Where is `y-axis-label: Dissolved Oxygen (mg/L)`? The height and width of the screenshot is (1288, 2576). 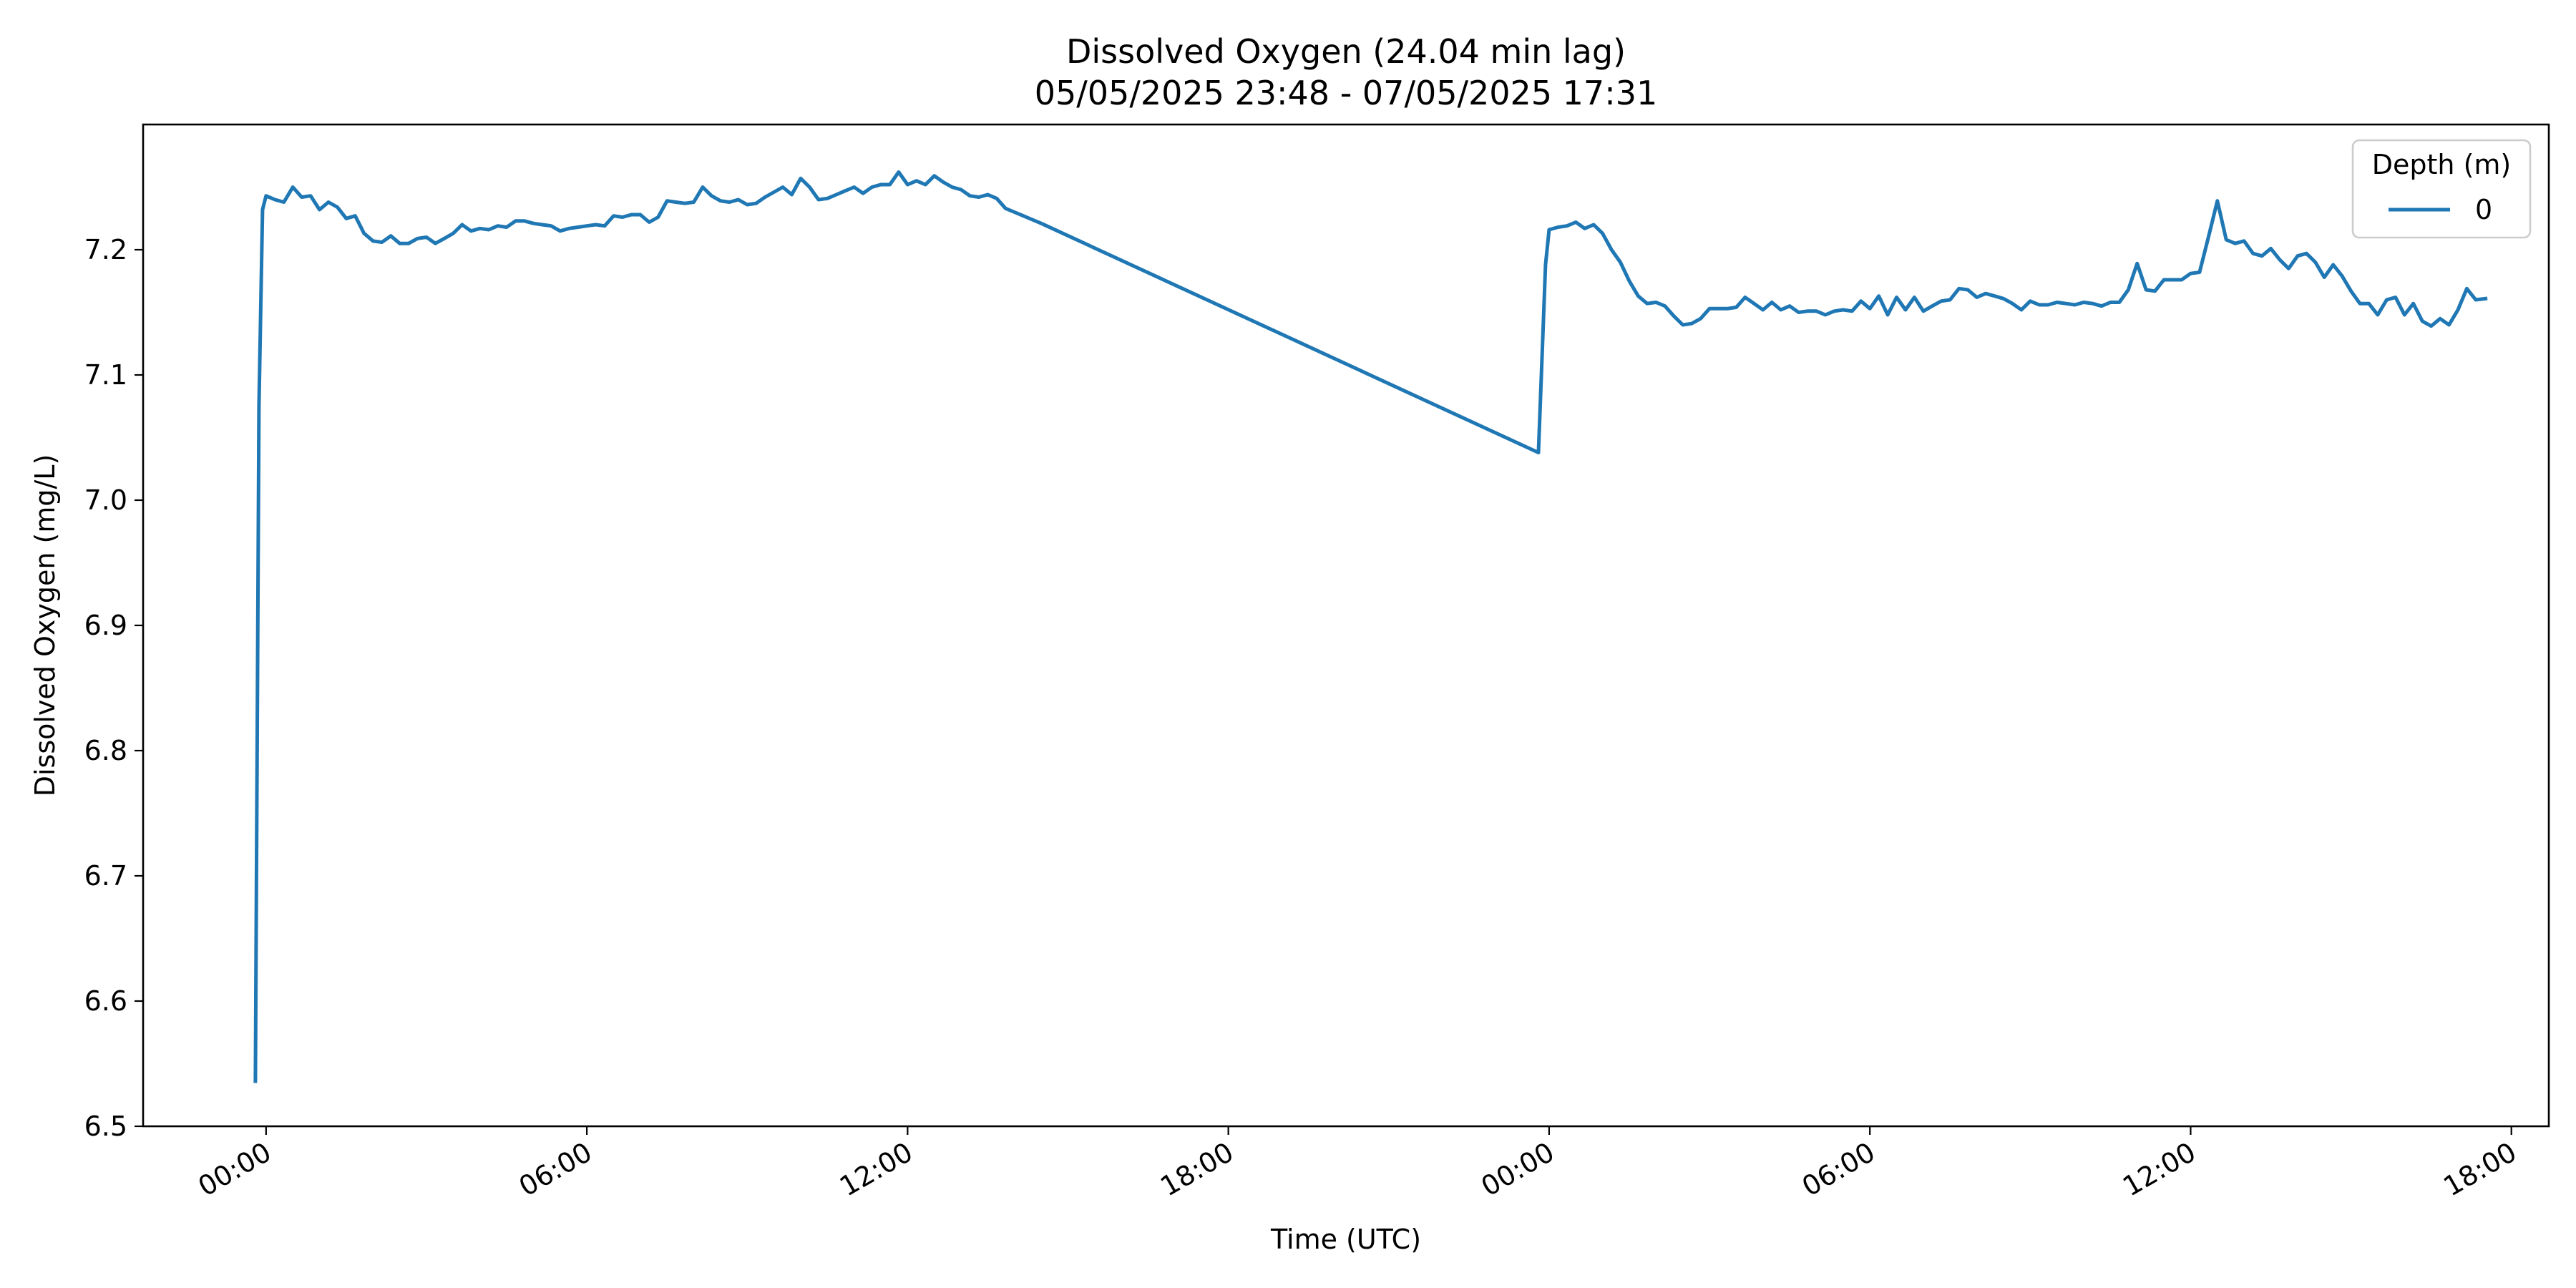
y-axis-label: Dissolved Oxygen (mg/L) is located at coordinates (45, 625).